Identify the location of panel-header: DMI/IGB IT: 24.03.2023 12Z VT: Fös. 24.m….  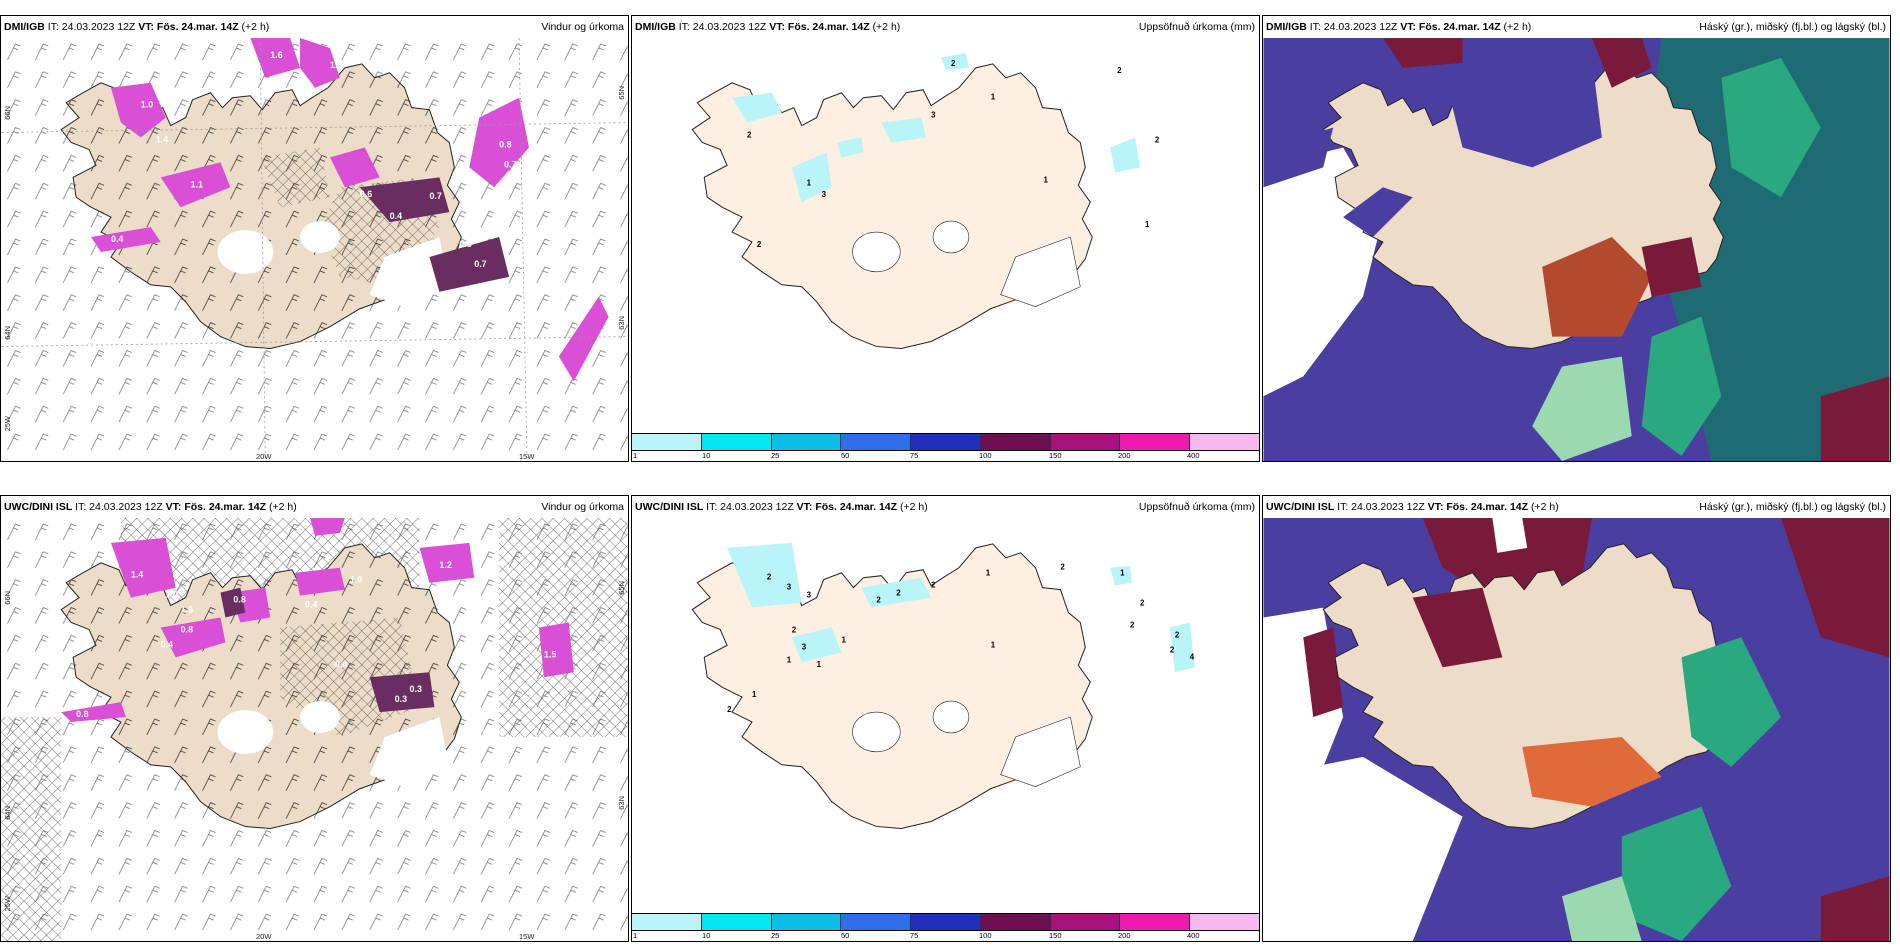
(1576, 27).